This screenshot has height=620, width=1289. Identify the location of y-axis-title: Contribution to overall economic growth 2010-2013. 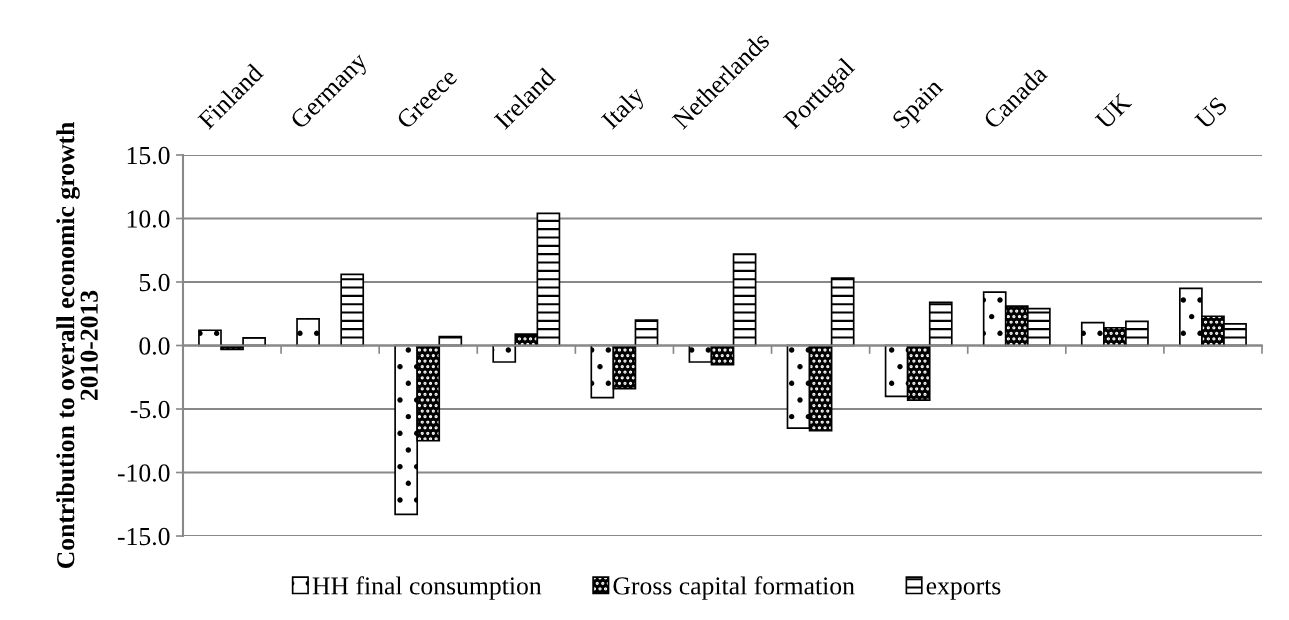
(77, 345).